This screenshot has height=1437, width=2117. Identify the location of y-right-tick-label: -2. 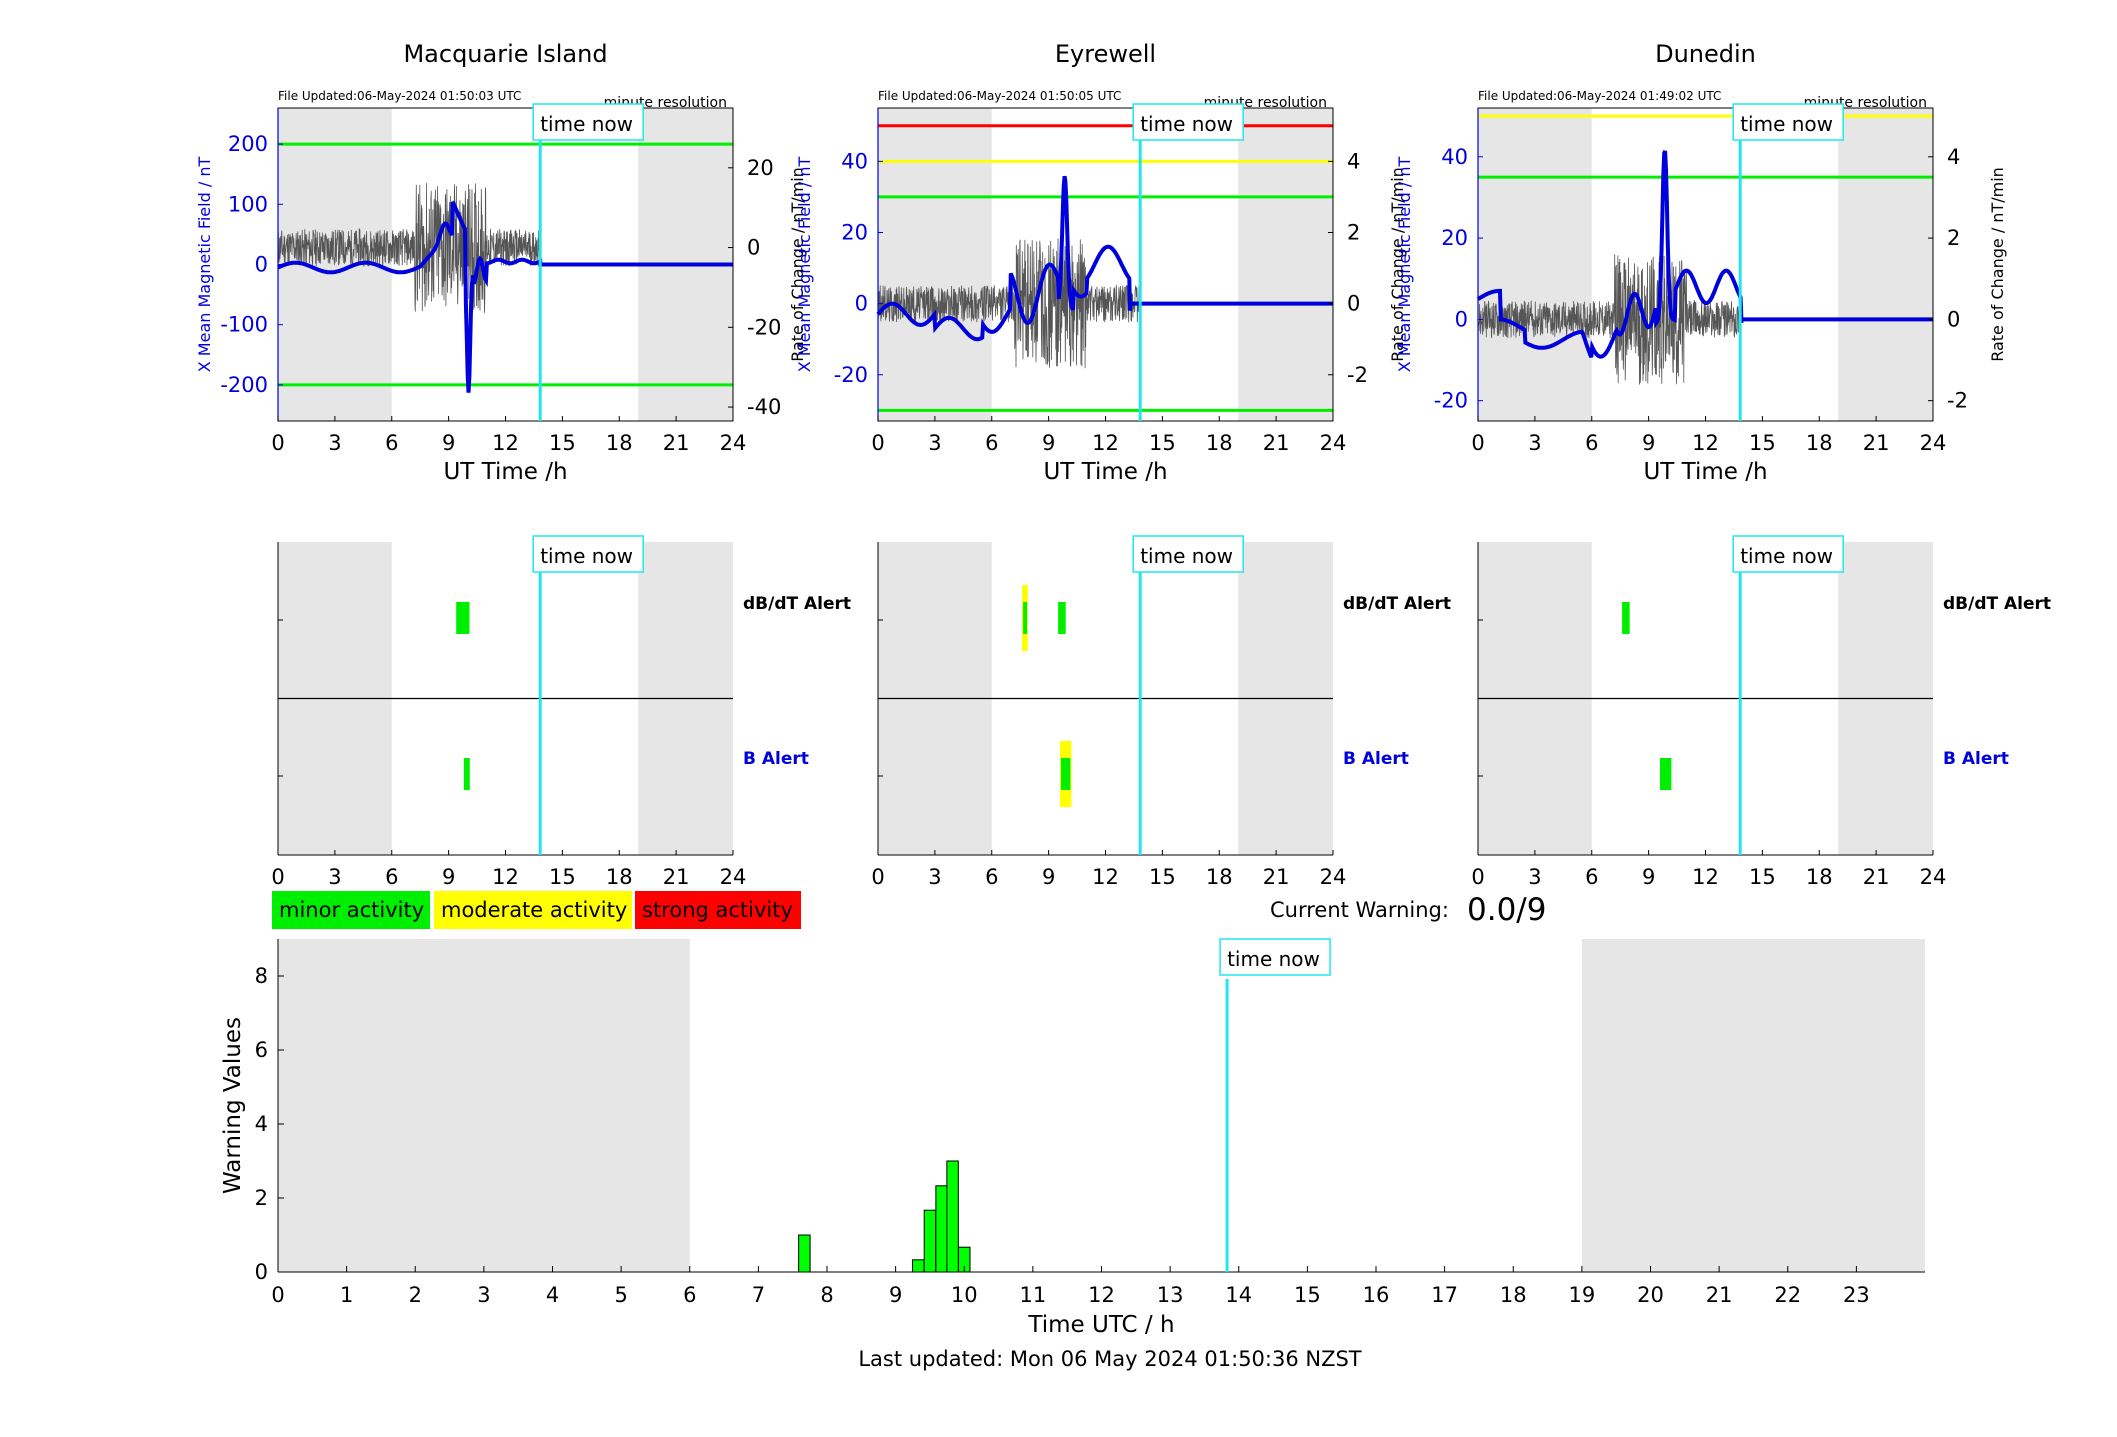
(1357, 375).